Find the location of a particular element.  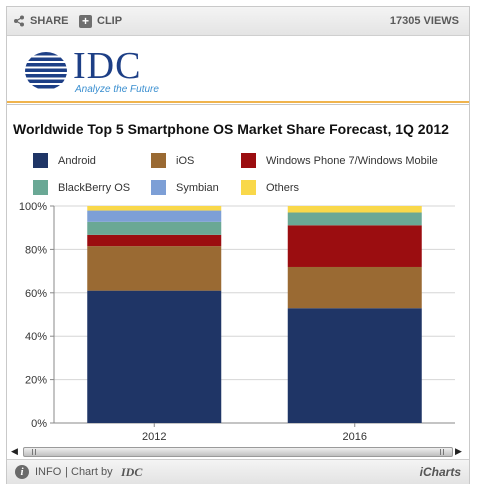

scroll-left-arrow-icon: ◀ is located at coordinates (14, 451).